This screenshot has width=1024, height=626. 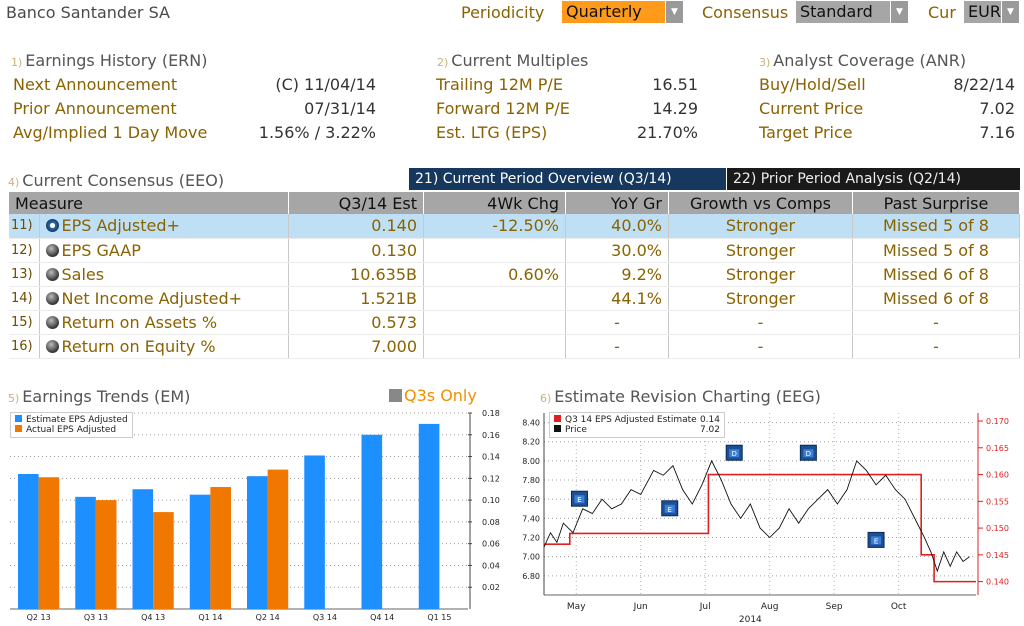 What do you see at coordinates (997, 501) in the screenshot?
I see `right-tick-label: 0.155` at bounding box center [997, 501].